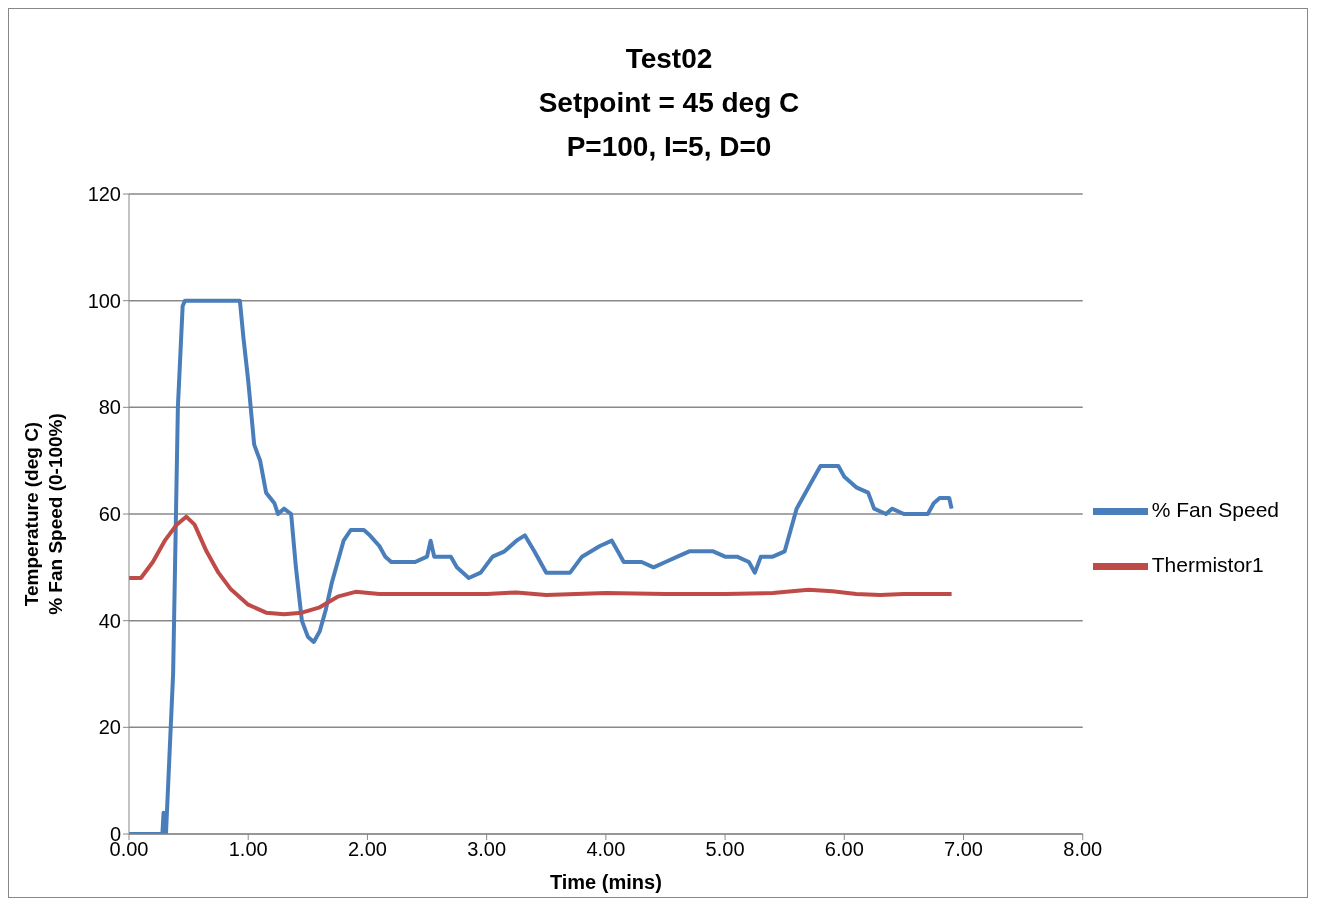 Image resolution: width=1317 pixels, height=907 pixels. What do you see at coordinates (725, 849) in the screenshot?
I see `x-tick-label: 5.00` at bounding box center [725, 849].